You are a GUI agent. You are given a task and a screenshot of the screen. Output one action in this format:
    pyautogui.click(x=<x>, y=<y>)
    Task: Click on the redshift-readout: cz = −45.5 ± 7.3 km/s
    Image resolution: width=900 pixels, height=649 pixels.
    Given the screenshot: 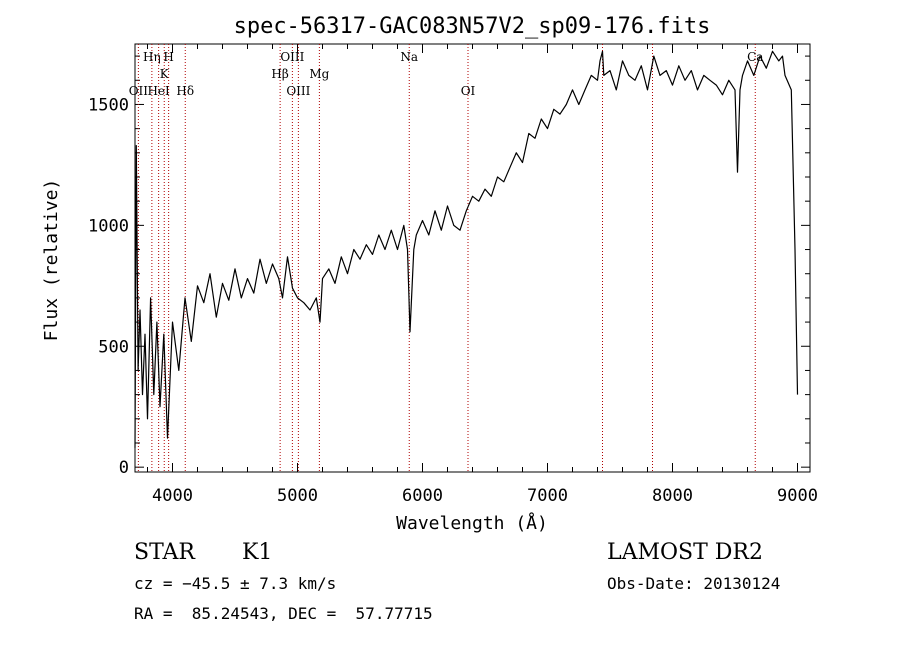 What is the action you would take?
    pyautogui.click(x=235, y=583)
    